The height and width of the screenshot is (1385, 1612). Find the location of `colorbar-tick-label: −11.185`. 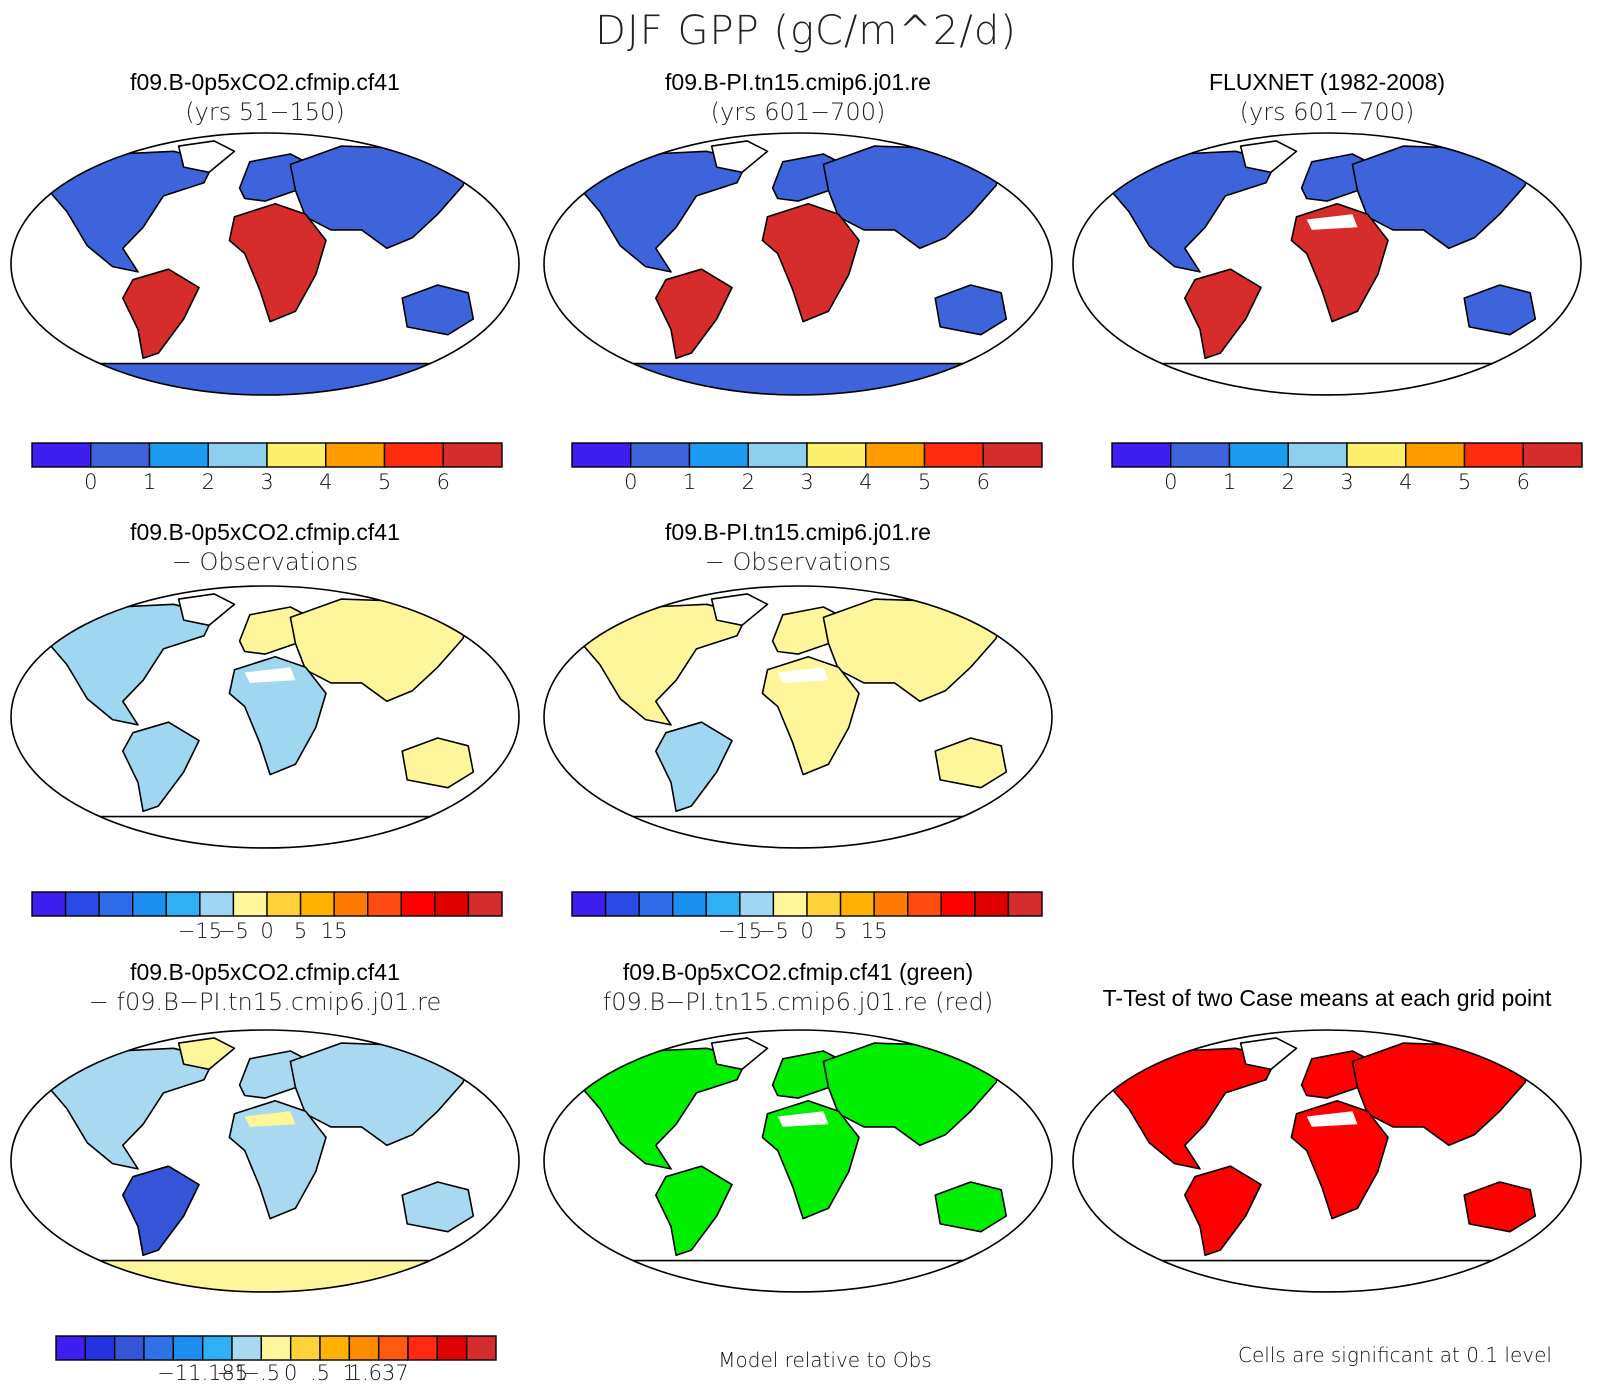

colorbar-tick-label: −11.185 is located at coordinates (202, 1373).